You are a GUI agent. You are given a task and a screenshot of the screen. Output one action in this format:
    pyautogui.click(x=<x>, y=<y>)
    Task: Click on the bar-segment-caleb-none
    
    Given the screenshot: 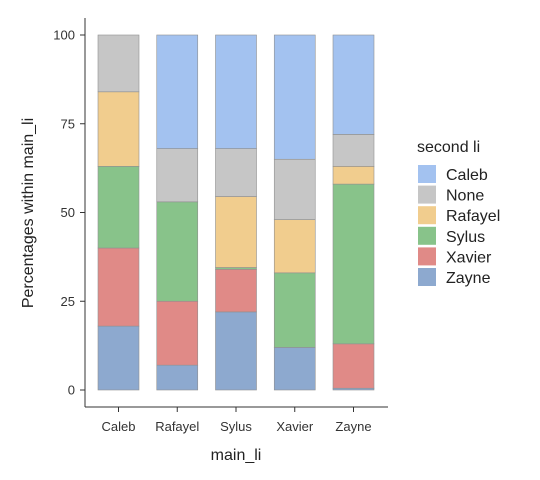 What is the action you would take?
    pyautogui.click(x=118, y=63)
    